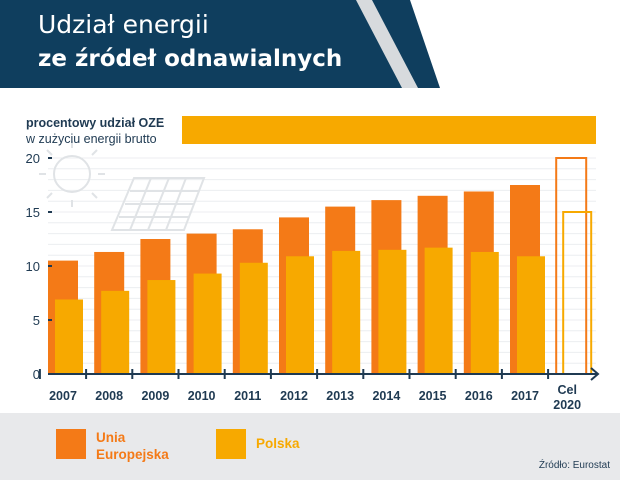  Describe the element at coordinates (36, 374) in the screenshot. I see `y-tick-label: 0` at that location.